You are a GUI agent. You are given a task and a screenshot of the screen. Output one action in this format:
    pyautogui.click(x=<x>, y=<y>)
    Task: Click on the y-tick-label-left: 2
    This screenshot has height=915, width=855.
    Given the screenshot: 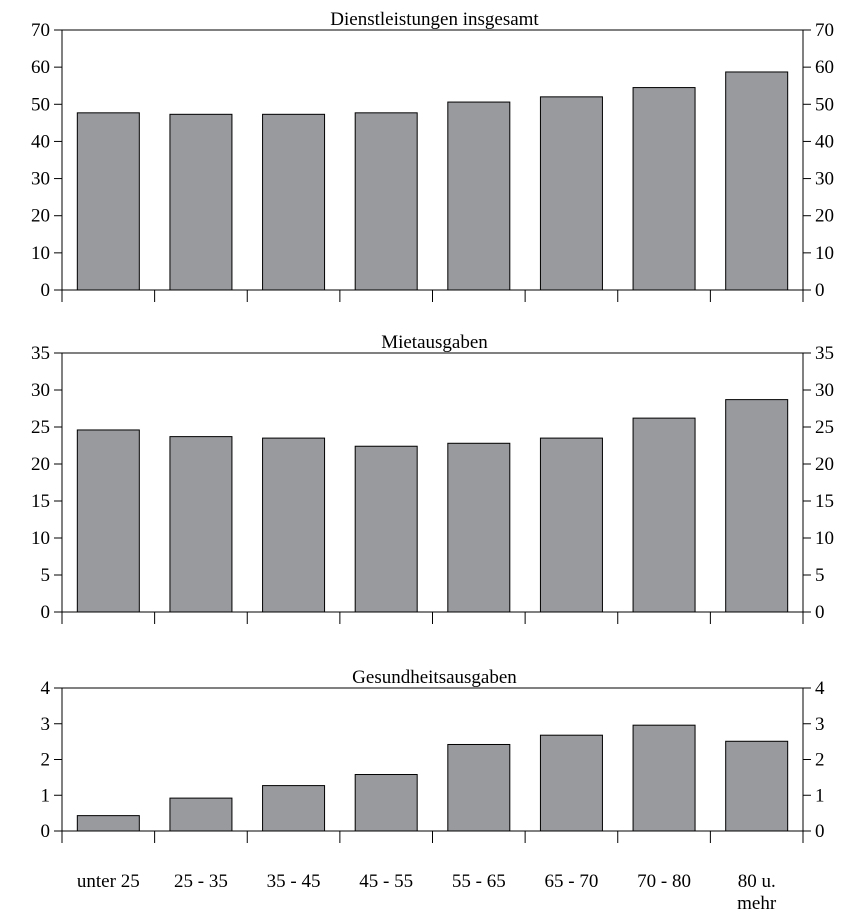 What is the action you would take?
    pyautogui.click(x=46, y=760)
    